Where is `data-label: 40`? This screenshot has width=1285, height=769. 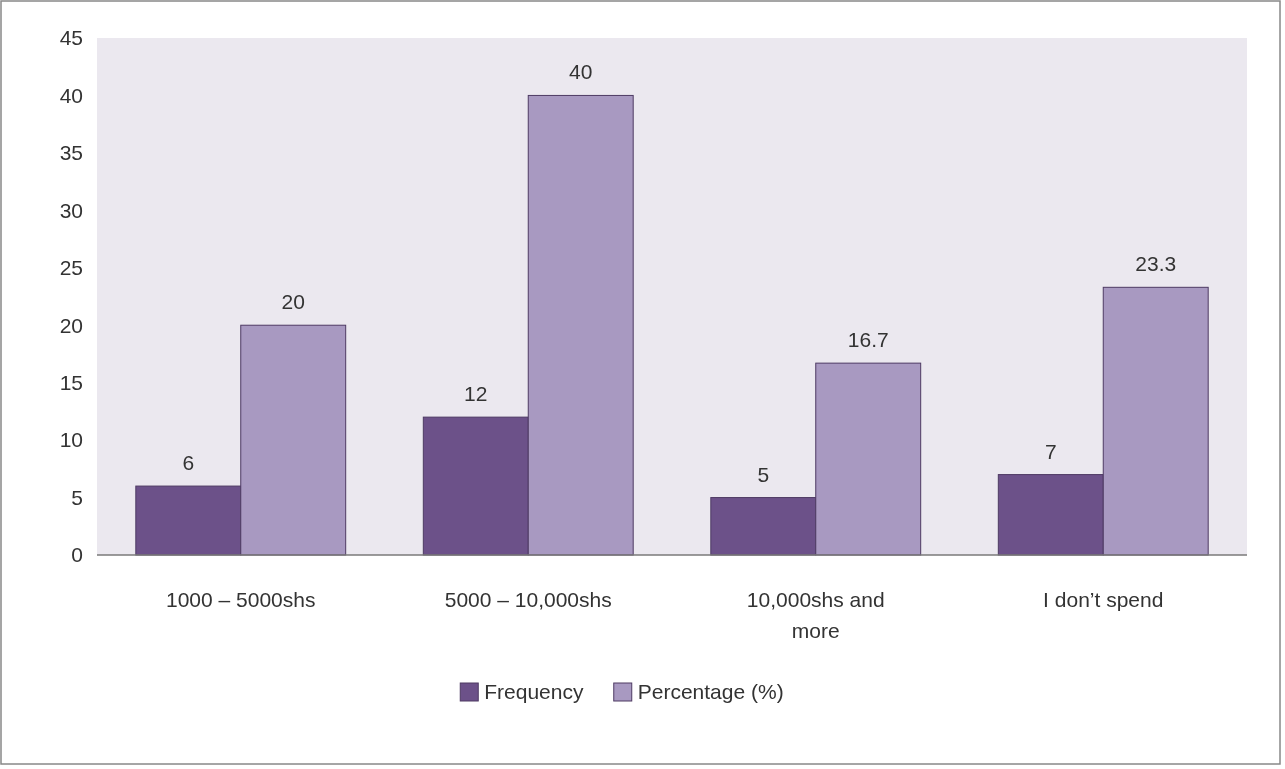 data-label: 40 is located at coordinates (581, 72).